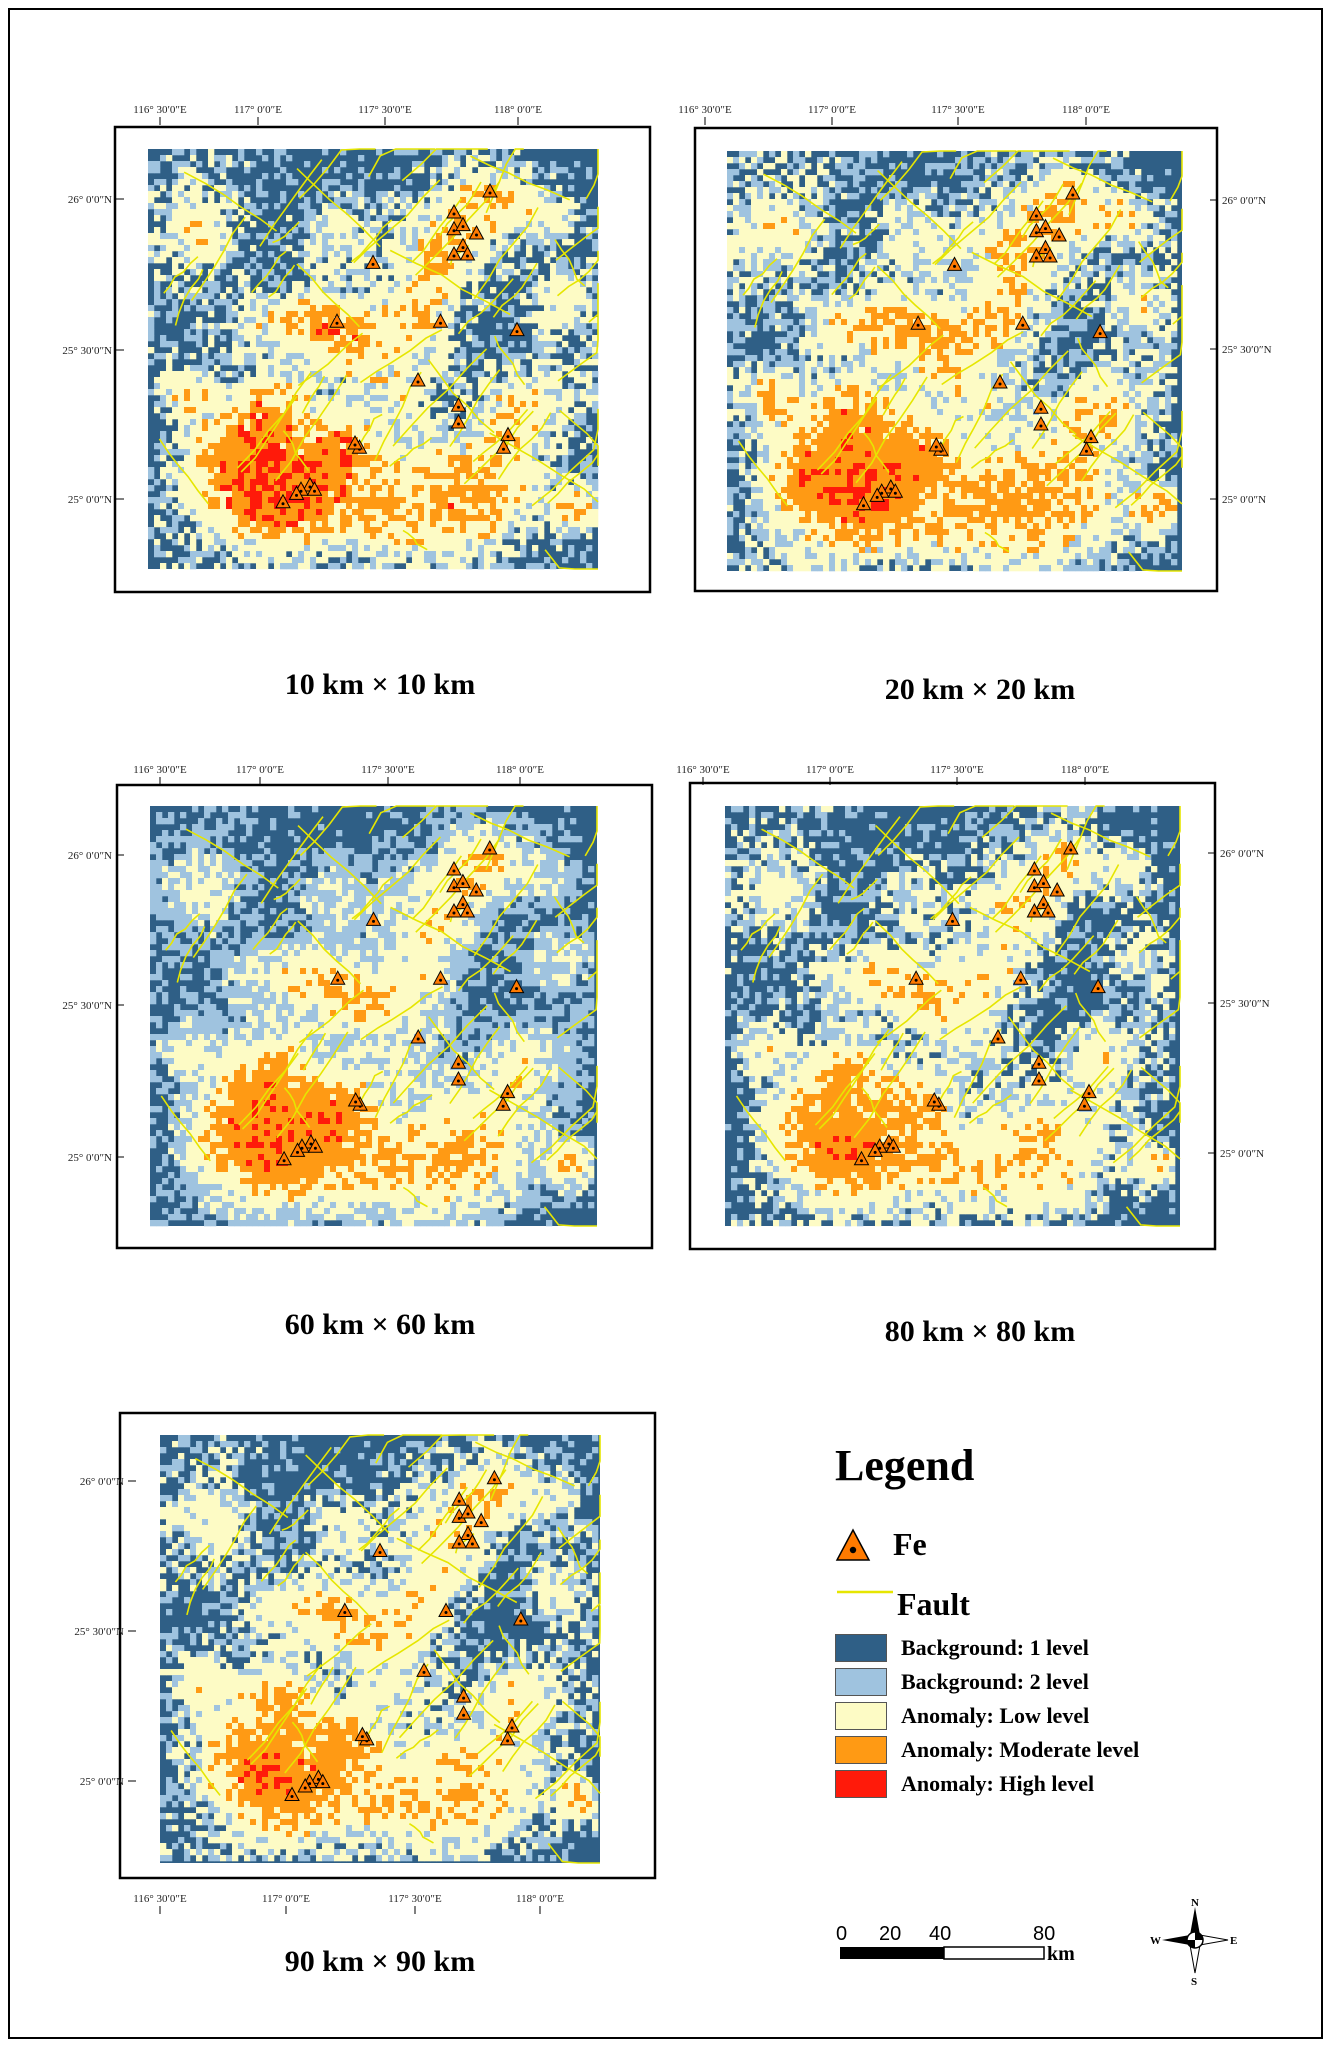 The height and width of the screenshot is (2049, 1333). Describe the element at coordinates (830, 770) in the screenshot. I see `longitude-label: 117° 0′0″E` at that location.